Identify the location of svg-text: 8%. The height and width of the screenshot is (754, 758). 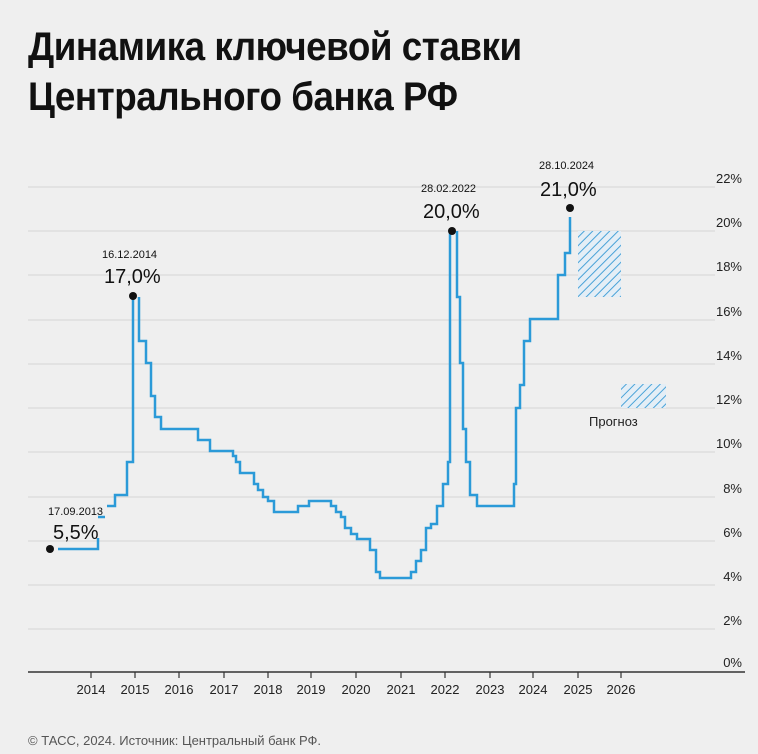
(732, 488).